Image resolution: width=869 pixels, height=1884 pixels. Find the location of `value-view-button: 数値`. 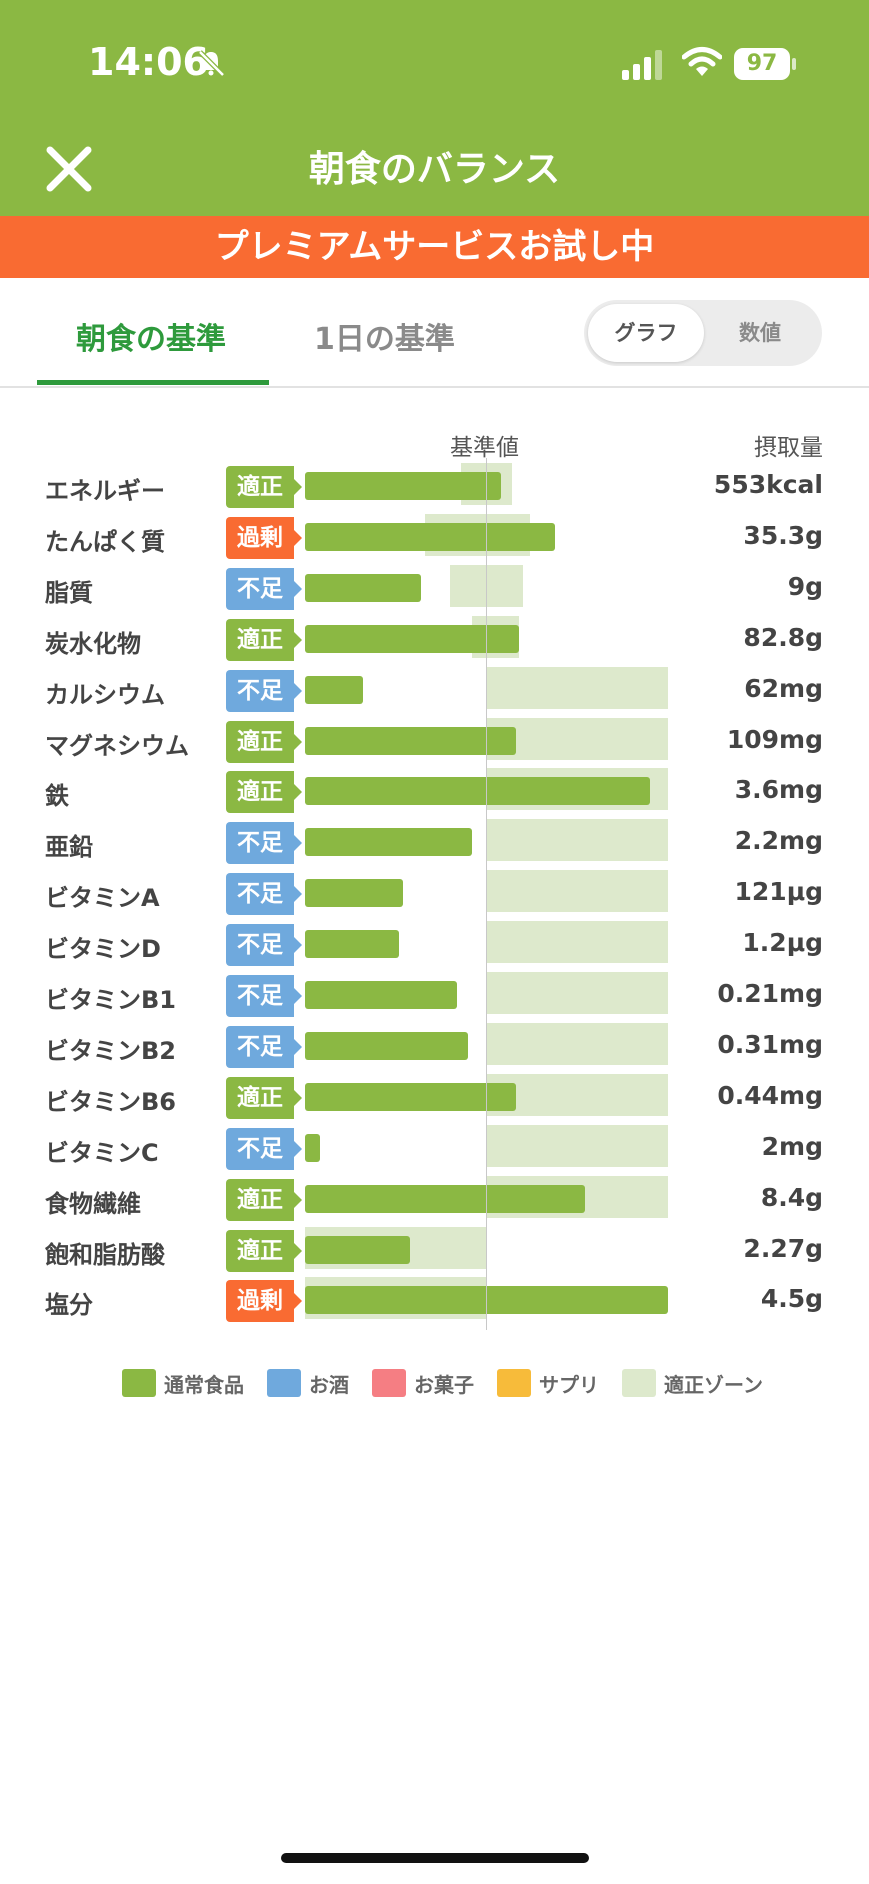

value-view-button: 数値 is located at coordinates (760, 333).